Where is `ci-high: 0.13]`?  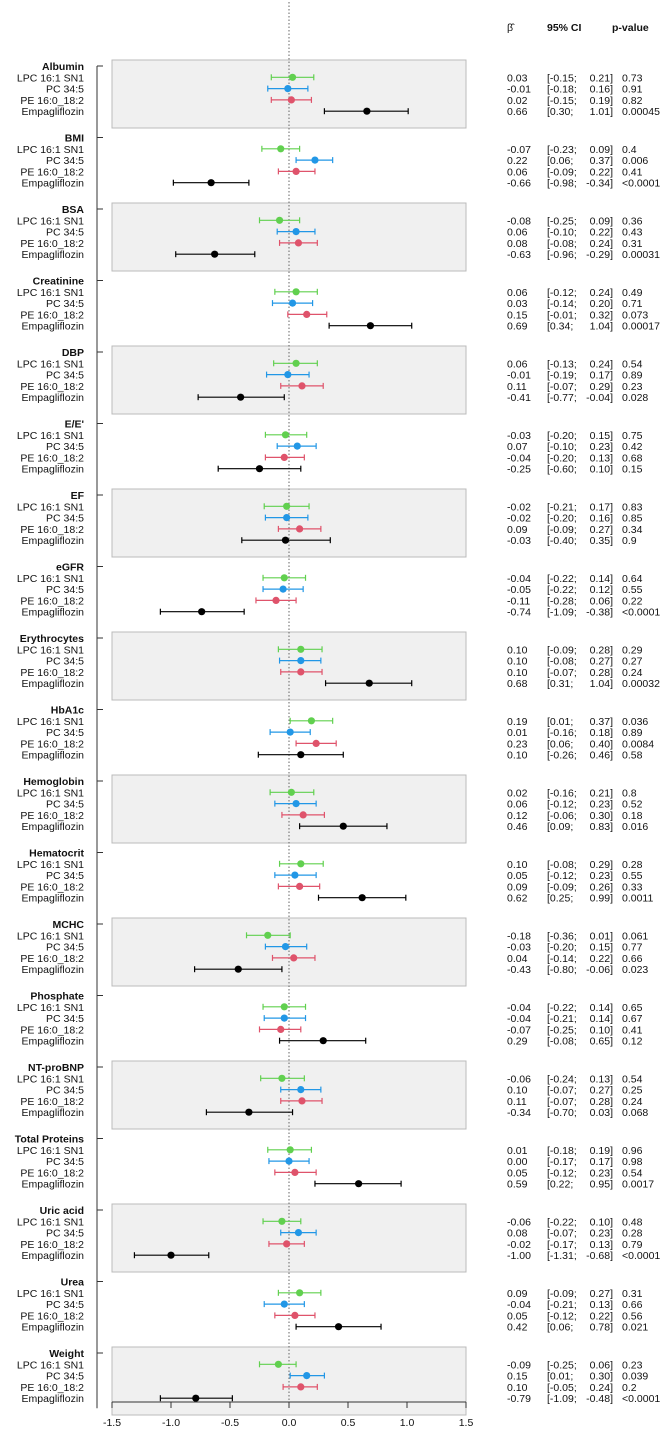
ci-high: 0.13] is located at coordinates (601, 1079).